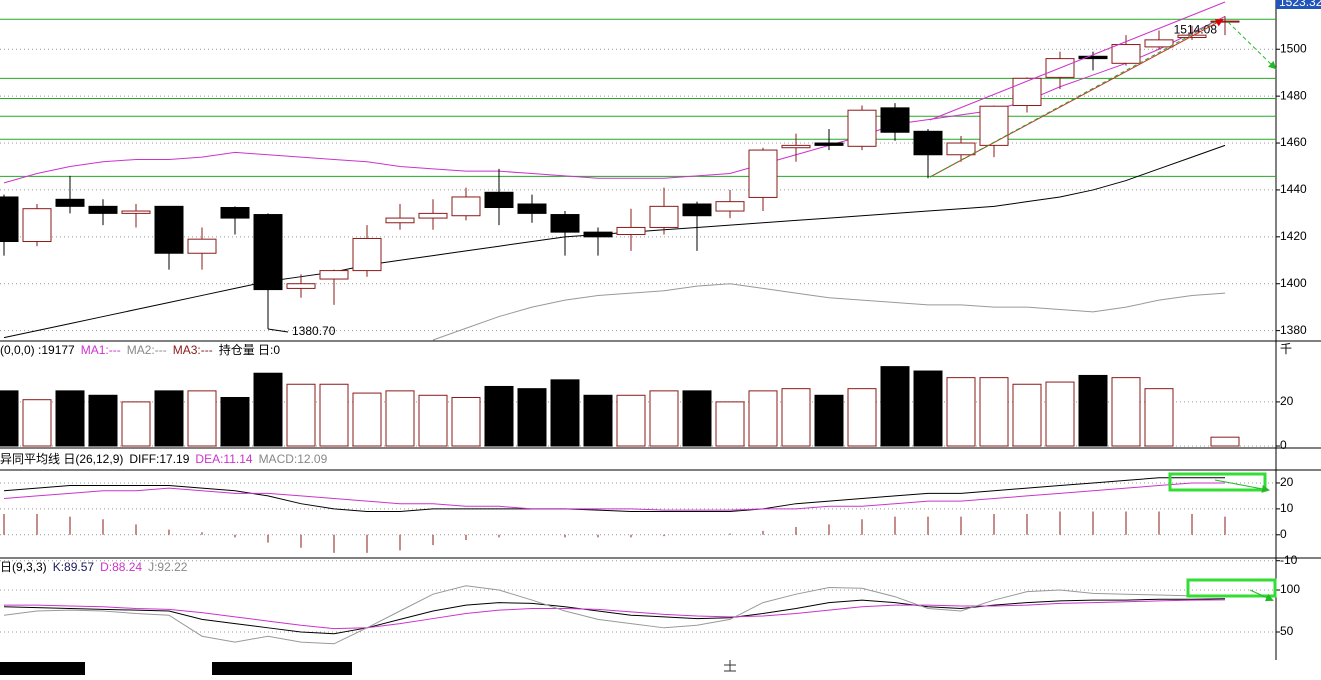 The image size is (1321, 680). Describe the element at coordinates (61, 459) in the screenshot. I see `legend-entry: 异同平均线 日(26,12,9)` at that location.